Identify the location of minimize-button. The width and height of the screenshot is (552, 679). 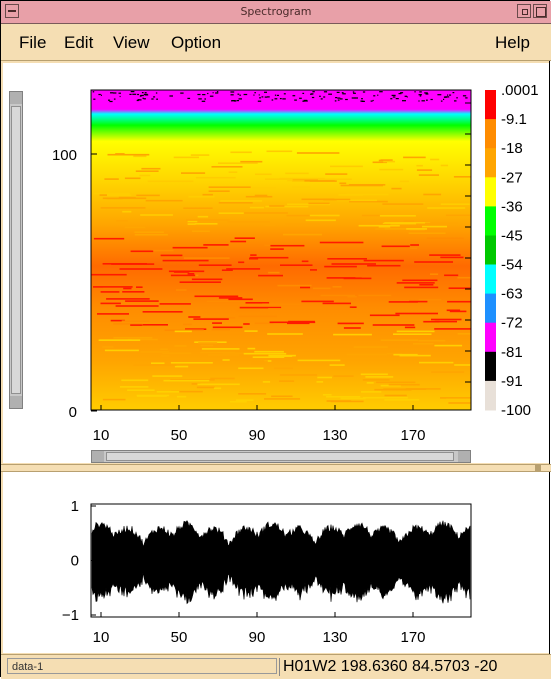
(524, 11).